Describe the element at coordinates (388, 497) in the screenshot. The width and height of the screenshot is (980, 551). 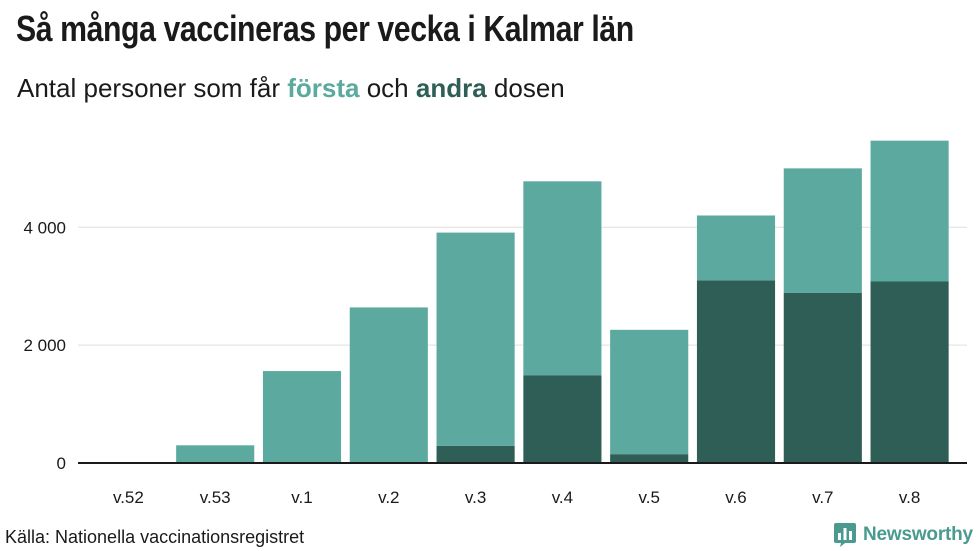
I see `x-tick-label: v.2` at that location.